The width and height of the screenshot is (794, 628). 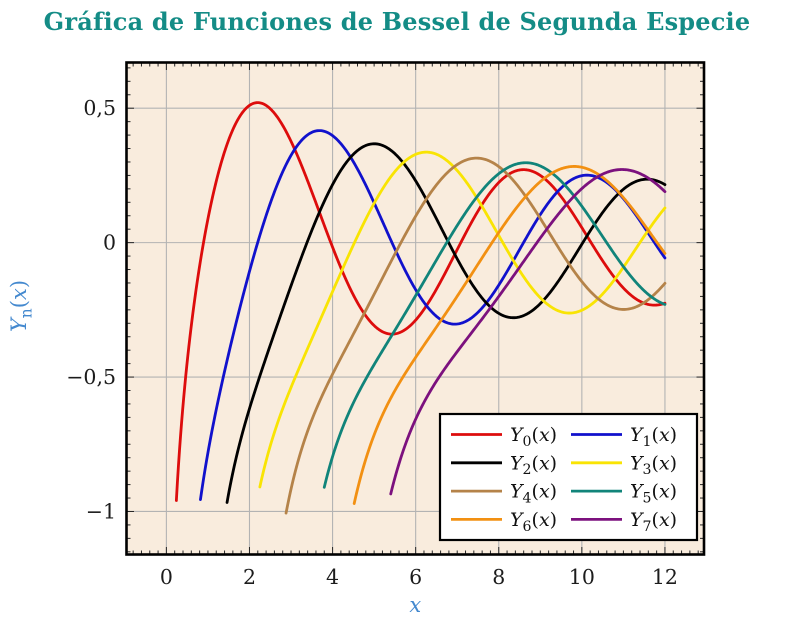 I want to click on legend-item-label: Y0(x), so click(x=533, y=437).